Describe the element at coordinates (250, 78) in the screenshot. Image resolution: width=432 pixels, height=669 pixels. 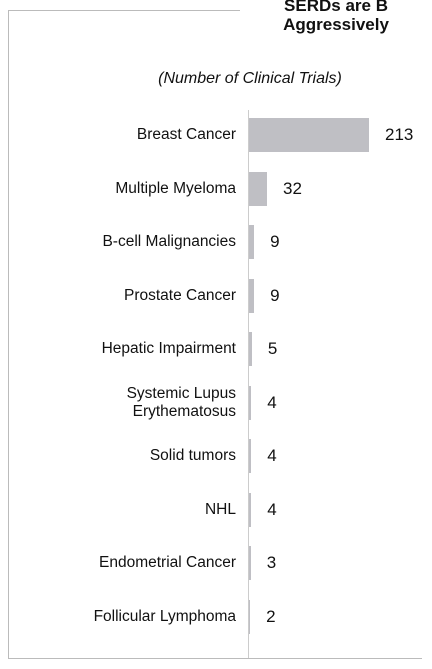
I see `subtitle: (Number of Clinical Trials)` at that location.